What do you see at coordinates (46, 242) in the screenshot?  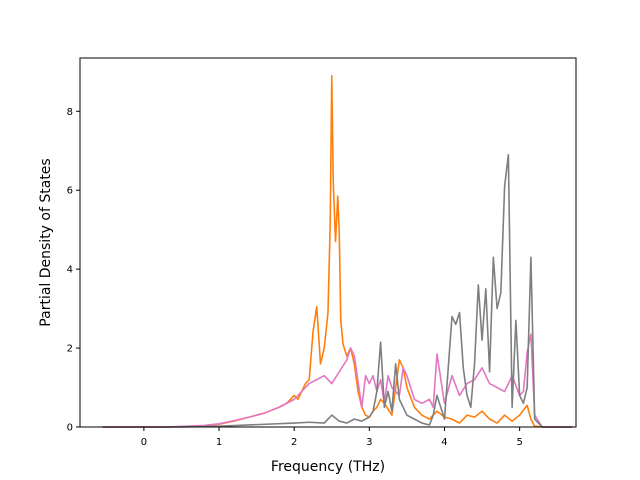 I see `y-axis-label: Partial Density of States` at bounding box center [46, 242].